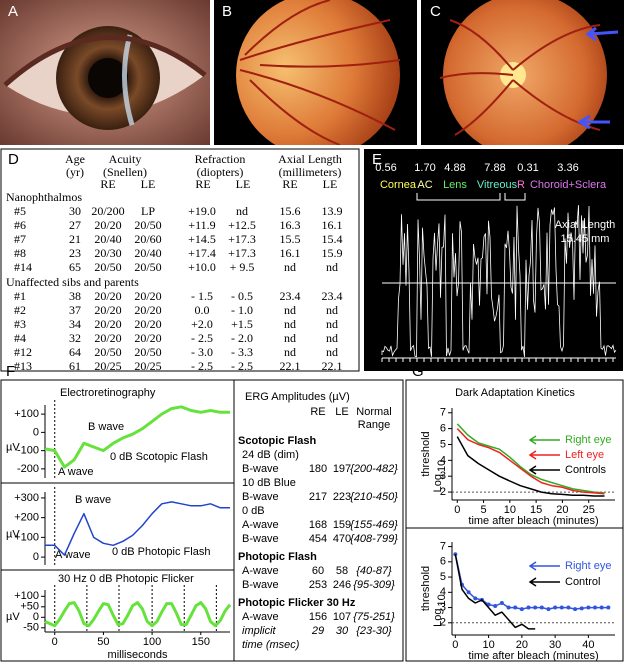 Image resolution: width=624 pixels, height=662 pixels. Describe the element at coordinates (23, 352) in the screenshot. I see `table-cell: #12` at that location.